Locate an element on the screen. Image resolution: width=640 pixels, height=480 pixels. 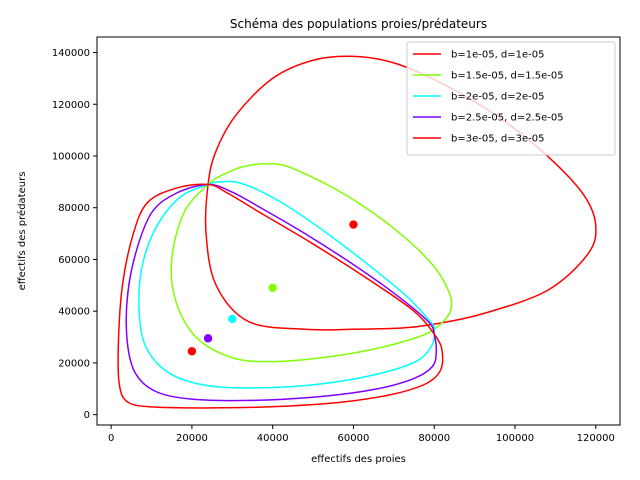
x-axis-label: effectifs des proies is located at coordinates (358, 459).